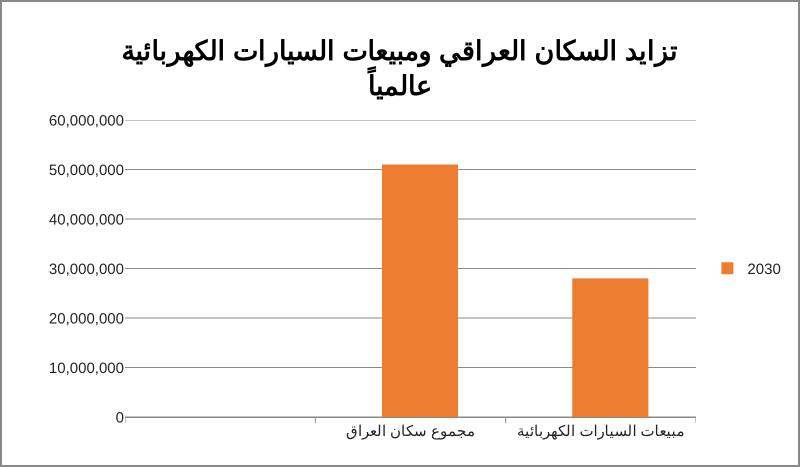  What do you see at coordinates (86, 368) in the screenshot?
I see `y-tick-label: 10,000,000` at bounding box center [86, 368].